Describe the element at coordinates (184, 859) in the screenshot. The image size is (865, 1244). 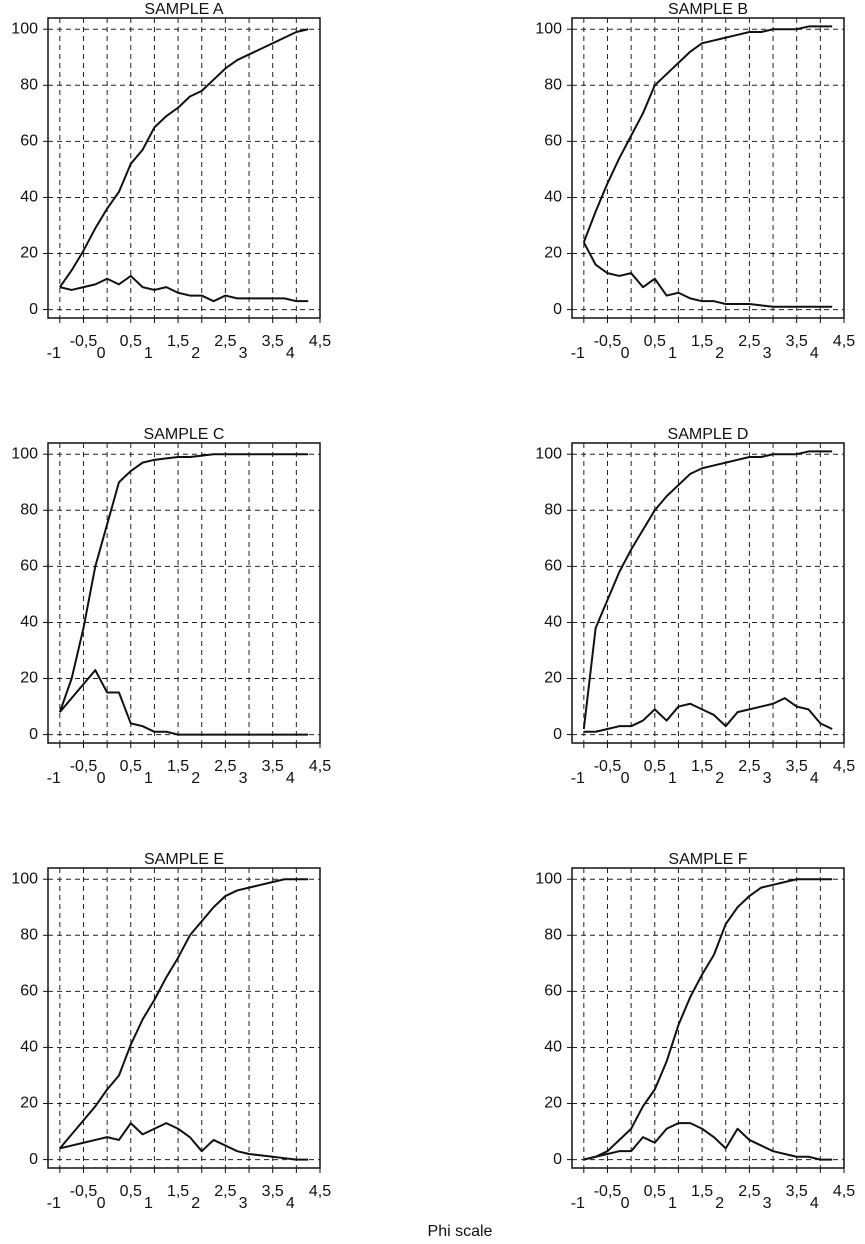
I see `chart-title: SAMPLE E` at that location.